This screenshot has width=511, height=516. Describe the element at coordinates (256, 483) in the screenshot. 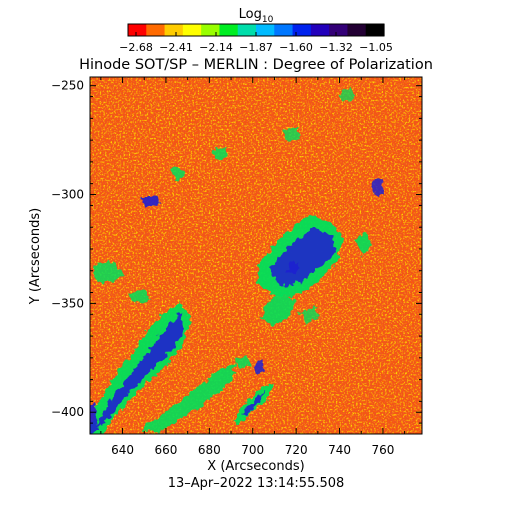

I see `timestamp: 13–Apr–2022 13:14:55.508` at that location.